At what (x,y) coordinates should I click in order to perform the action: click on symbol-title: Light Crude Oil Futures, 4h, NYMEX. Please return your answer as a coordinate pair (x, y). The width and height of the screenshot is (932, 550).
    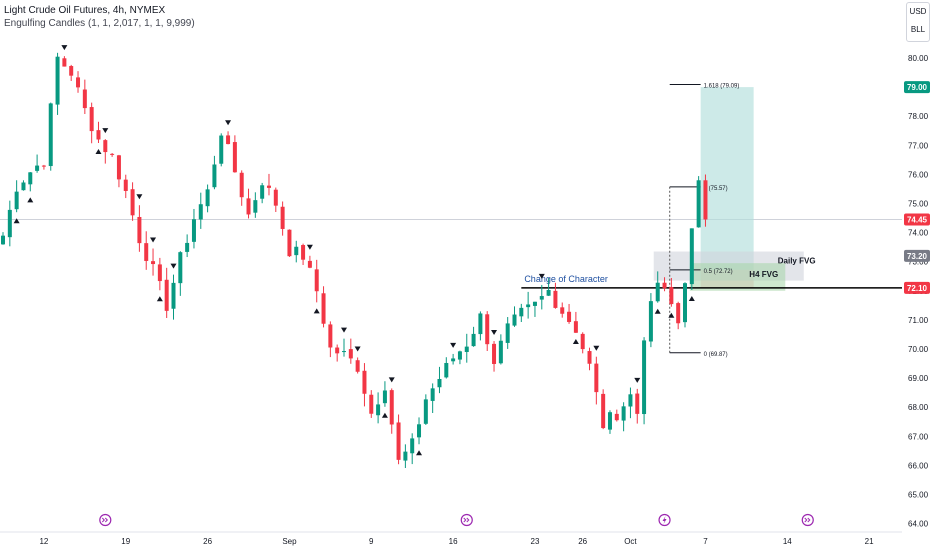
    Looking at the image, I should click on (85, 10).